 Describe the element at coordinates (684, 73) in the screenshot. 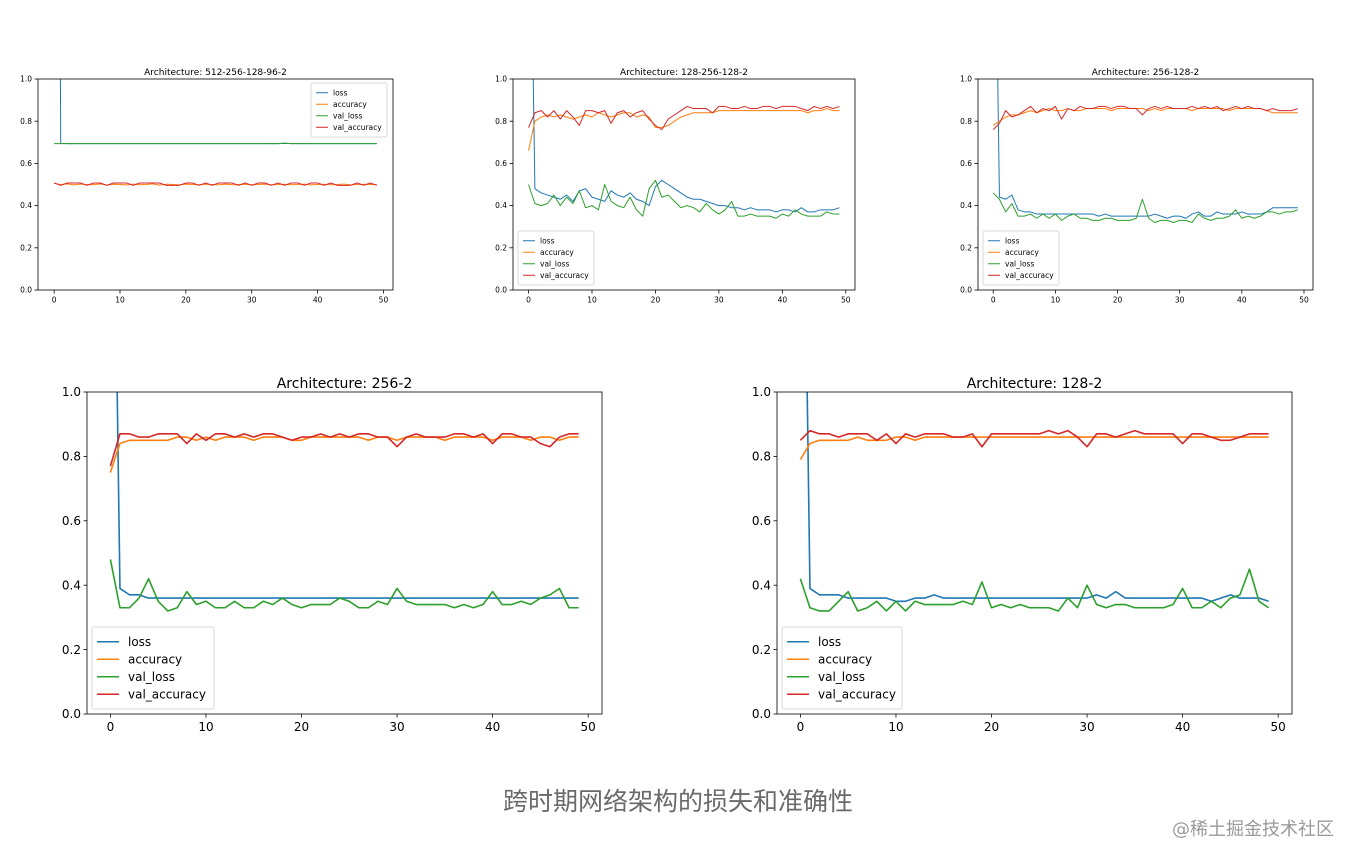

I see `chart-title: Architecture: 128-256-128-2` at that location.